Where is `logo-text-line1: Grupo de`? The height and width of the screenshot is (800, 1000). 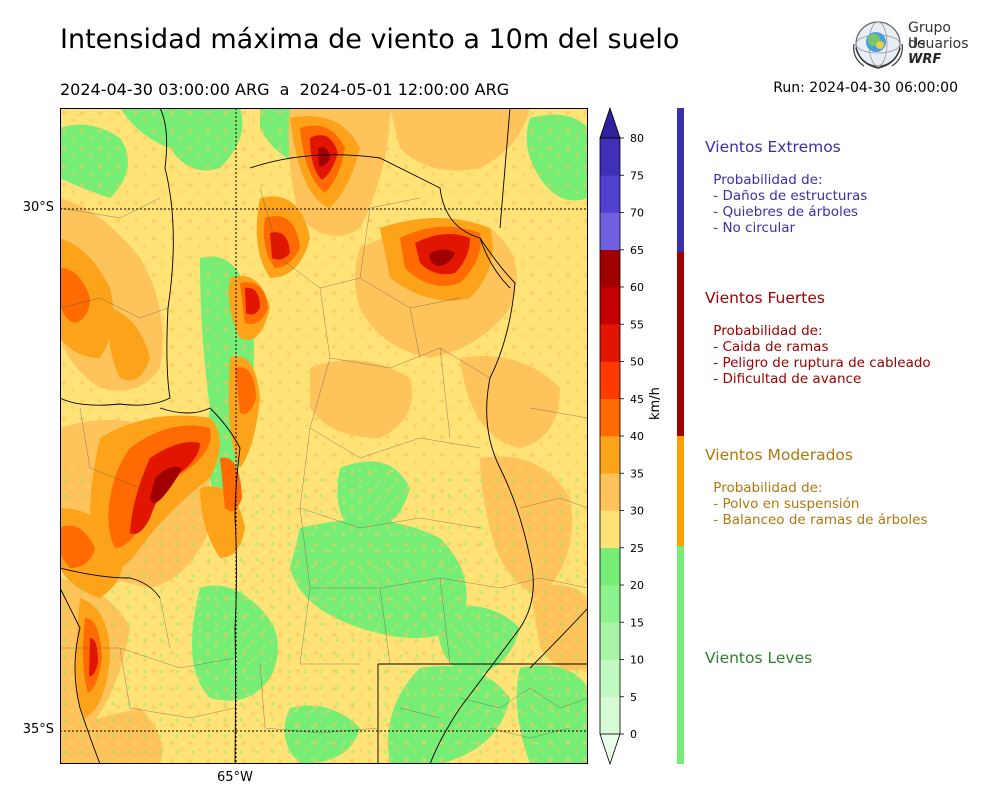
logo-text-line1: Grupo de is located at coordinates (929, 36).